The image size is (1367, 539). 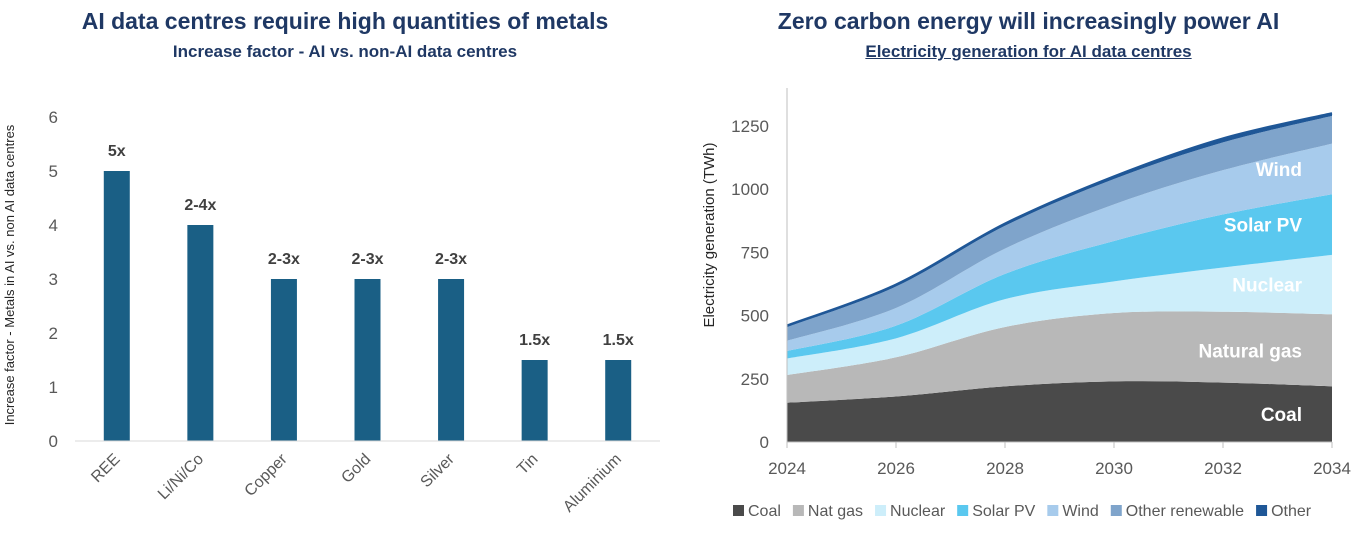 I want to click on bar-x-ticks: REE Li/Ni/Co Copper Gold Silver Tin Aluminium, so click(x=356, y=482).